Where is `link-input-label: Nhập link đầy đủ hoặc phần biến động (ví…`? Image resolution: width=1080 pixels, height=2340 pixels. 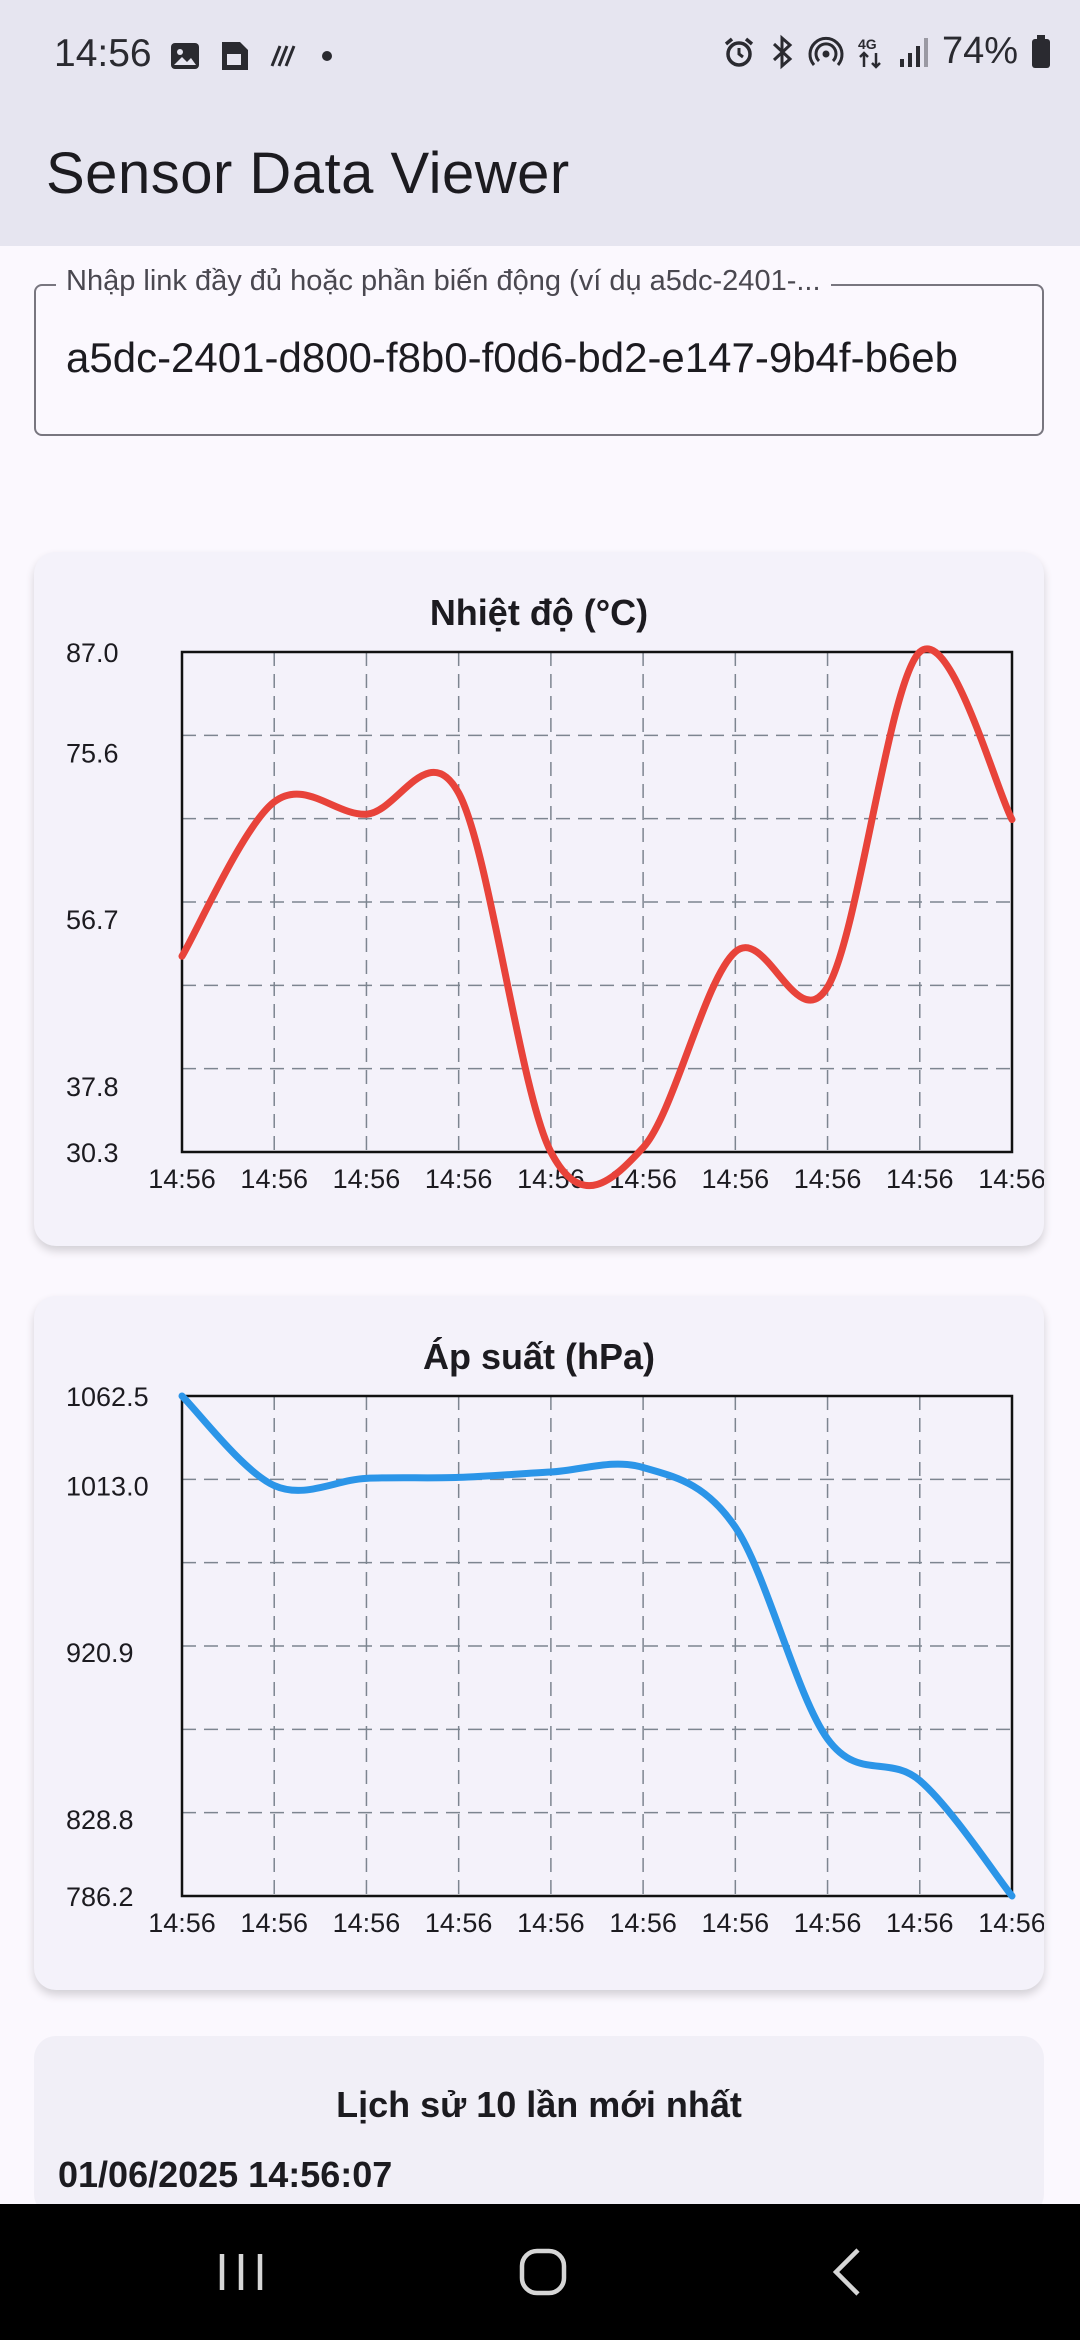 link-input-label: Nhập link đầy đủ hoặc phần biến động (ví… is located at coordinates (443, 281).